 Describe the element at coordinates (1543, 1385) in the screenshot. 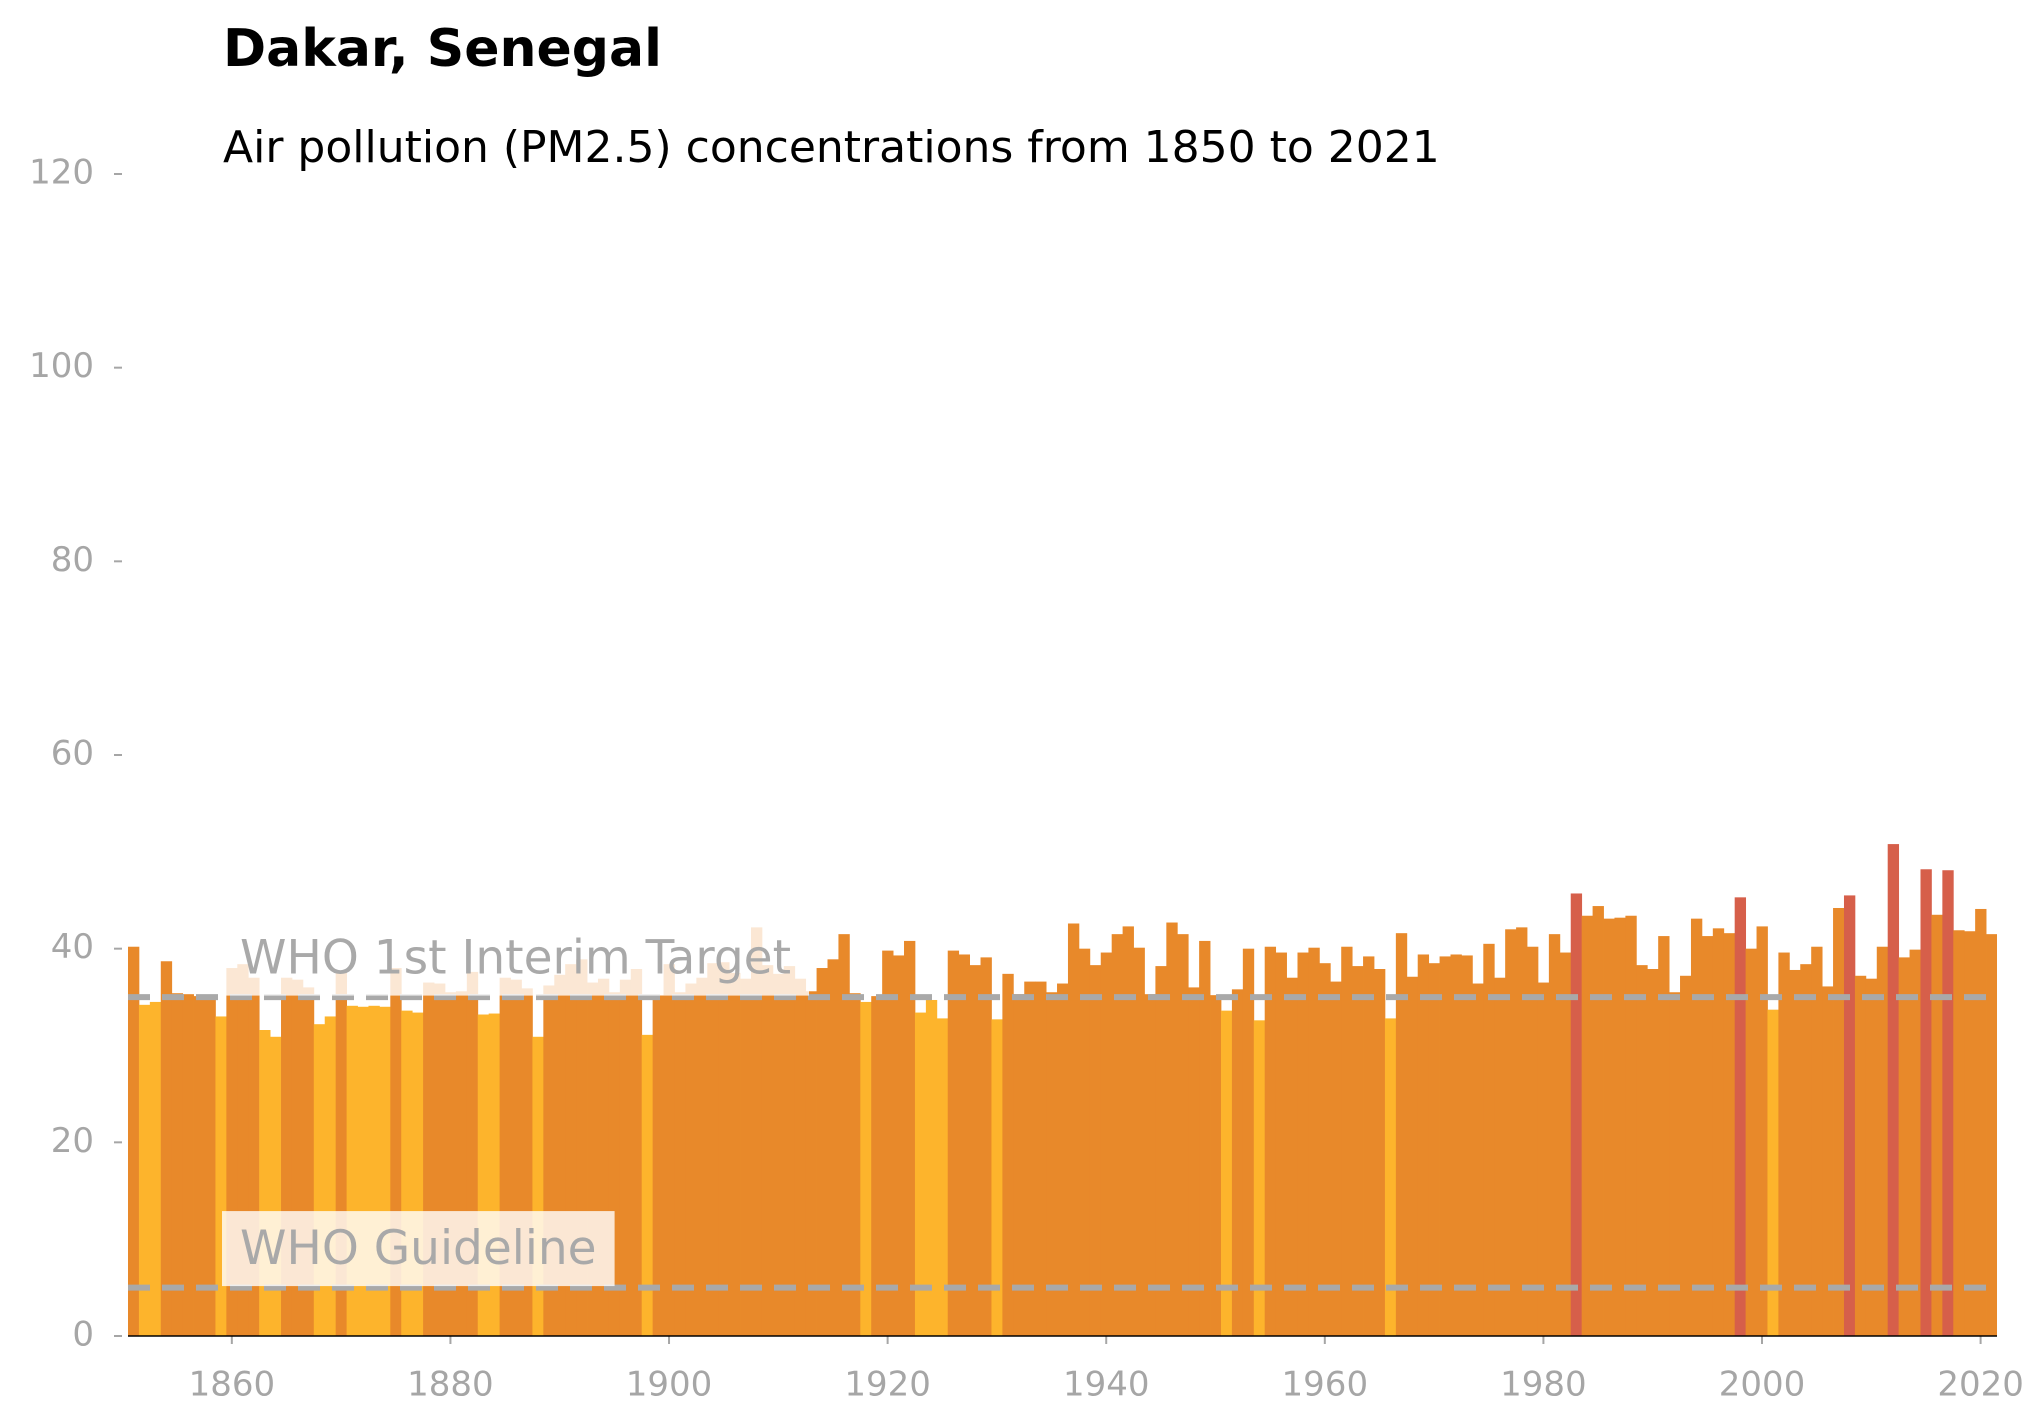

I see `x-tick-label: 1980` at that location.